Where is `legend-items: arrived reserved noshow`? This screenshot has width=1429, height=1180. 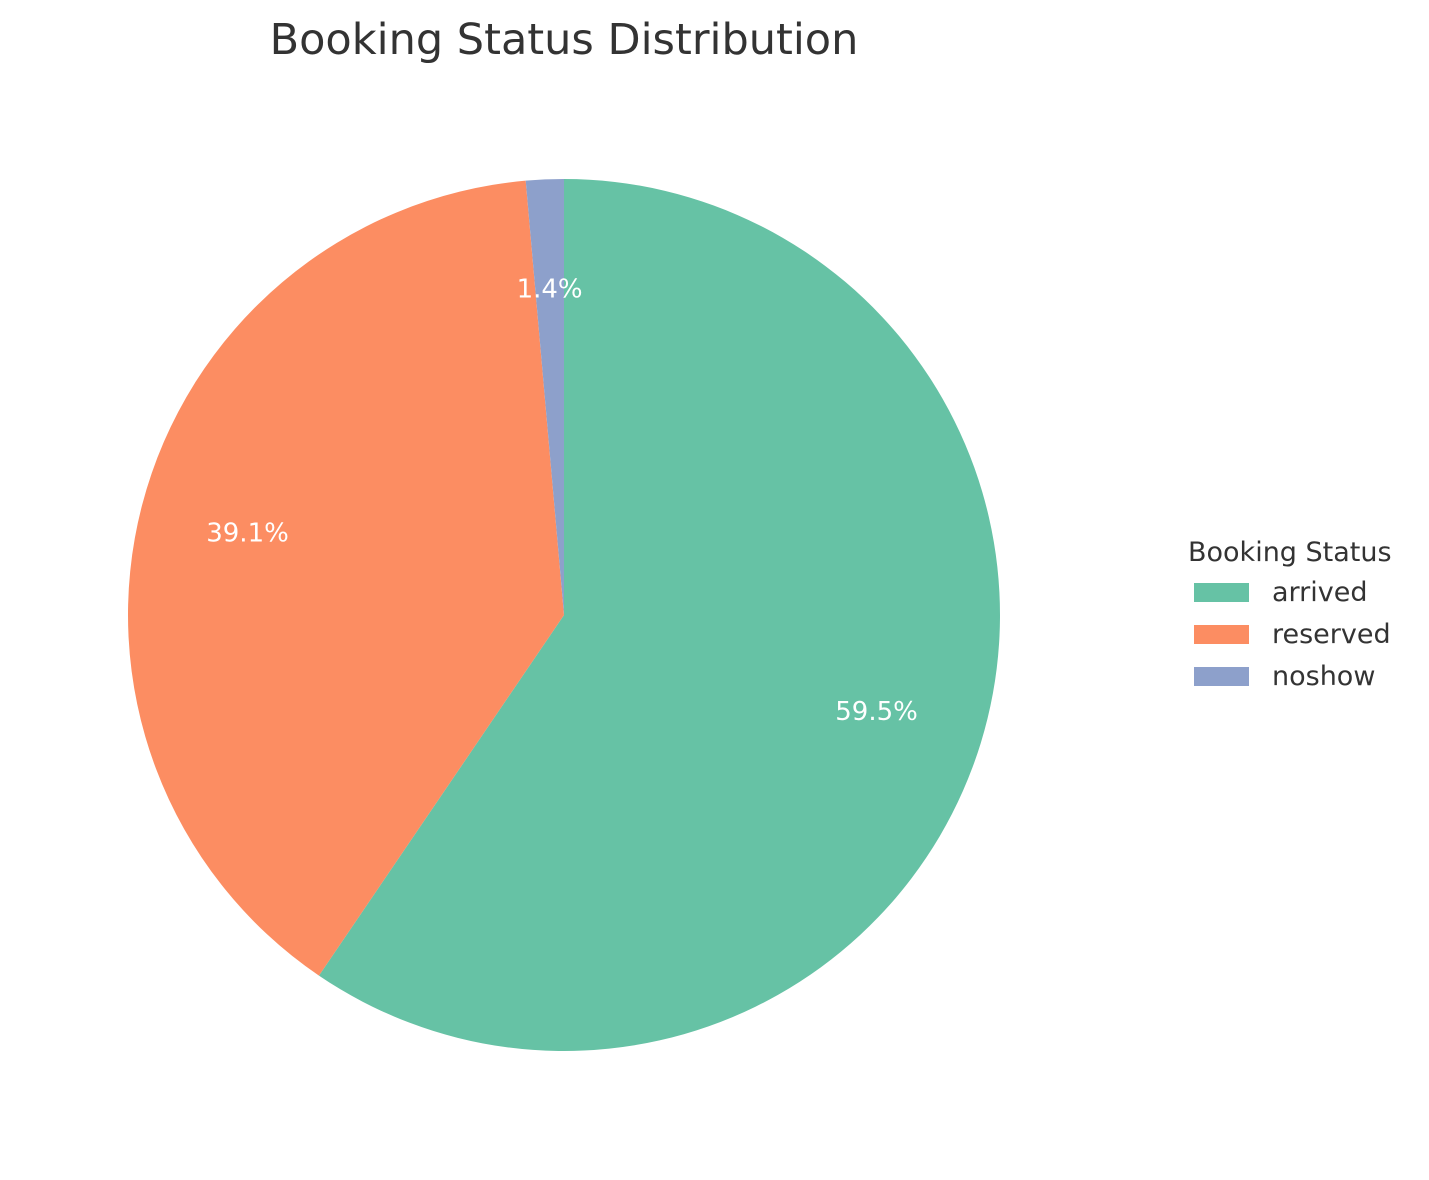
legend-items: arrived reserved noshow is located at coordinates (1292, 634).